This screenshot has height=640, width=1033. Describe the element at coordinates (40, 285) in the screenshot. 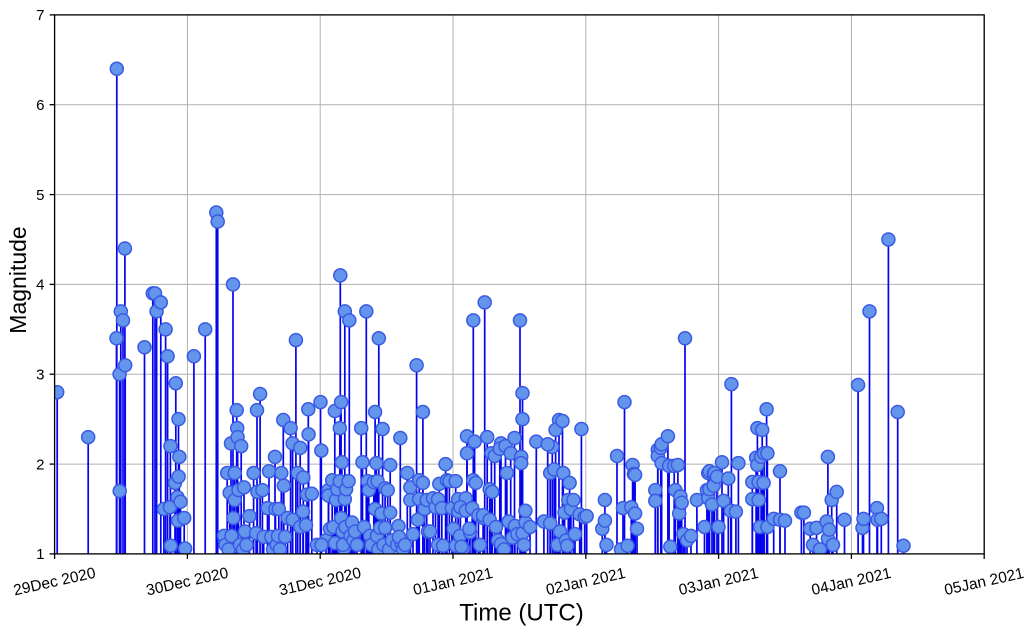

I see `svg-text: 4` at that location.